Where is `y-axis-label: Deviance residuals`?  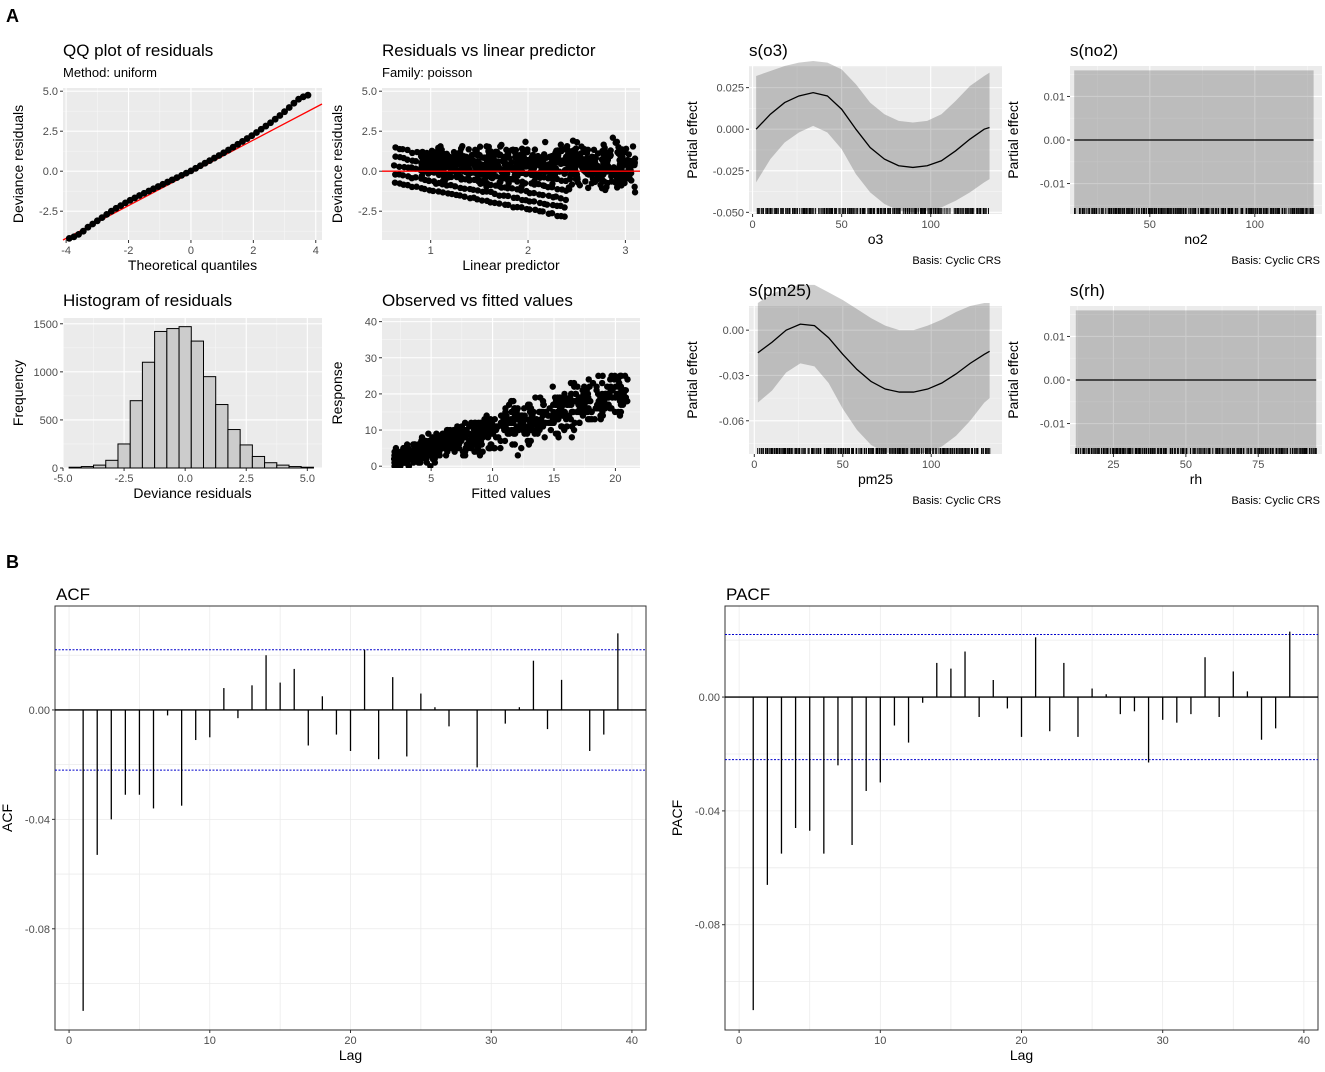 y-axis-label: Deviance residuals is located at coordinates (18, 164).